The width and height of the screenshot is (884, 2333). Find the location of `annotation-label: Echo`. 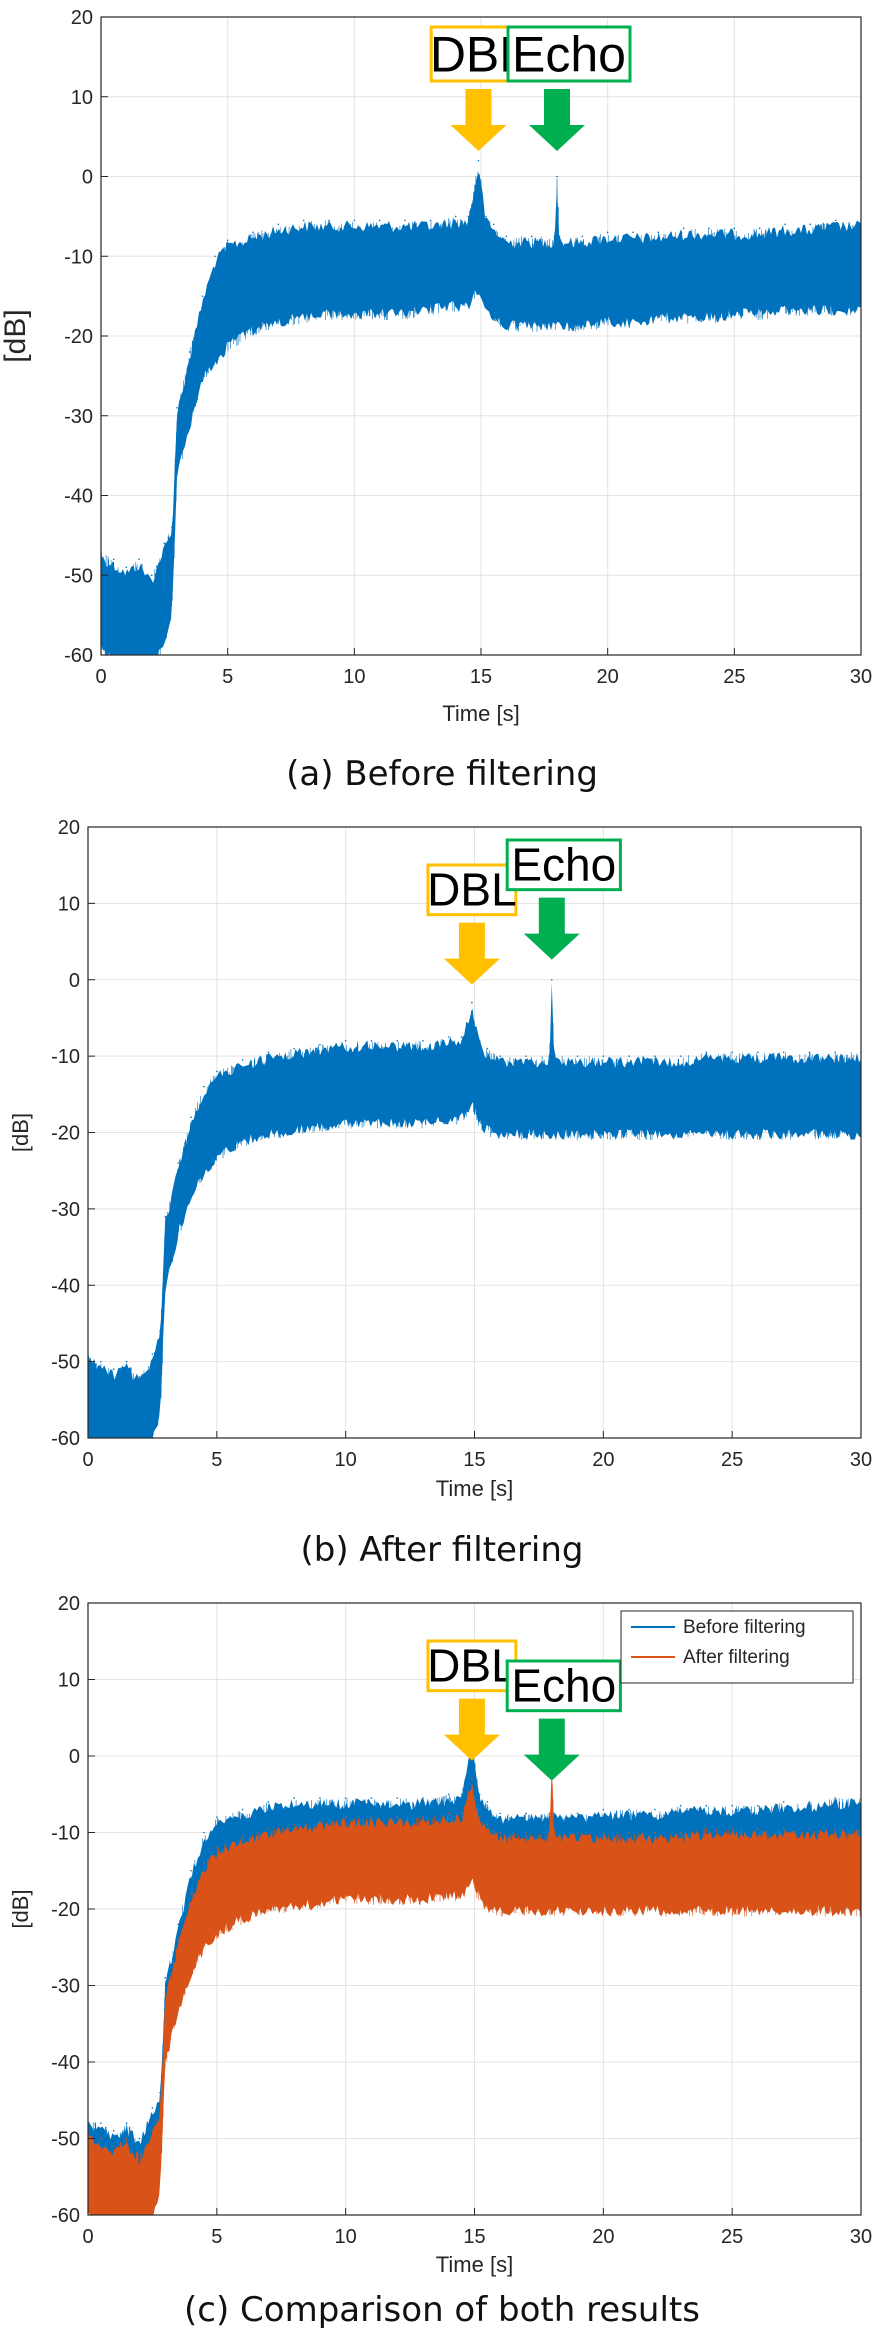

annotation-label: Echo is located at coordinates (563, 1686).